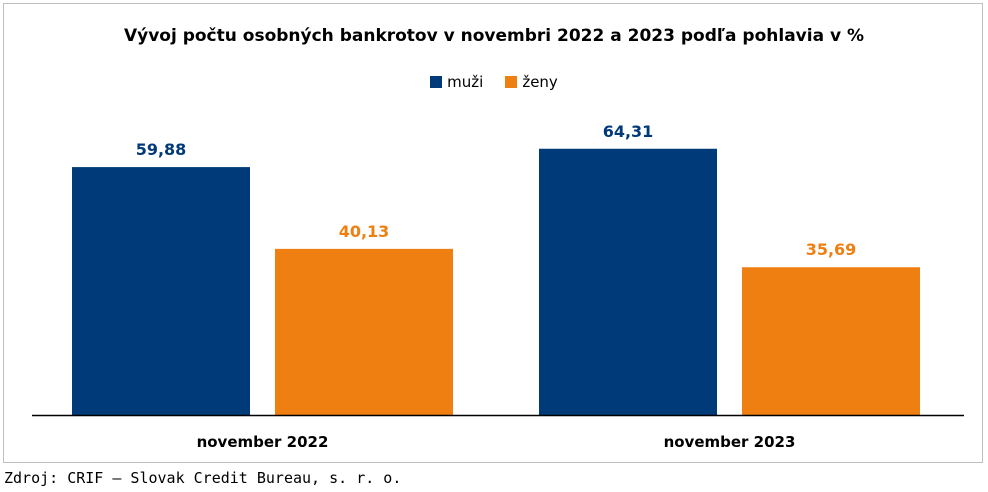  I want to click on legend-item-muzi: muži, so click(456, 82).